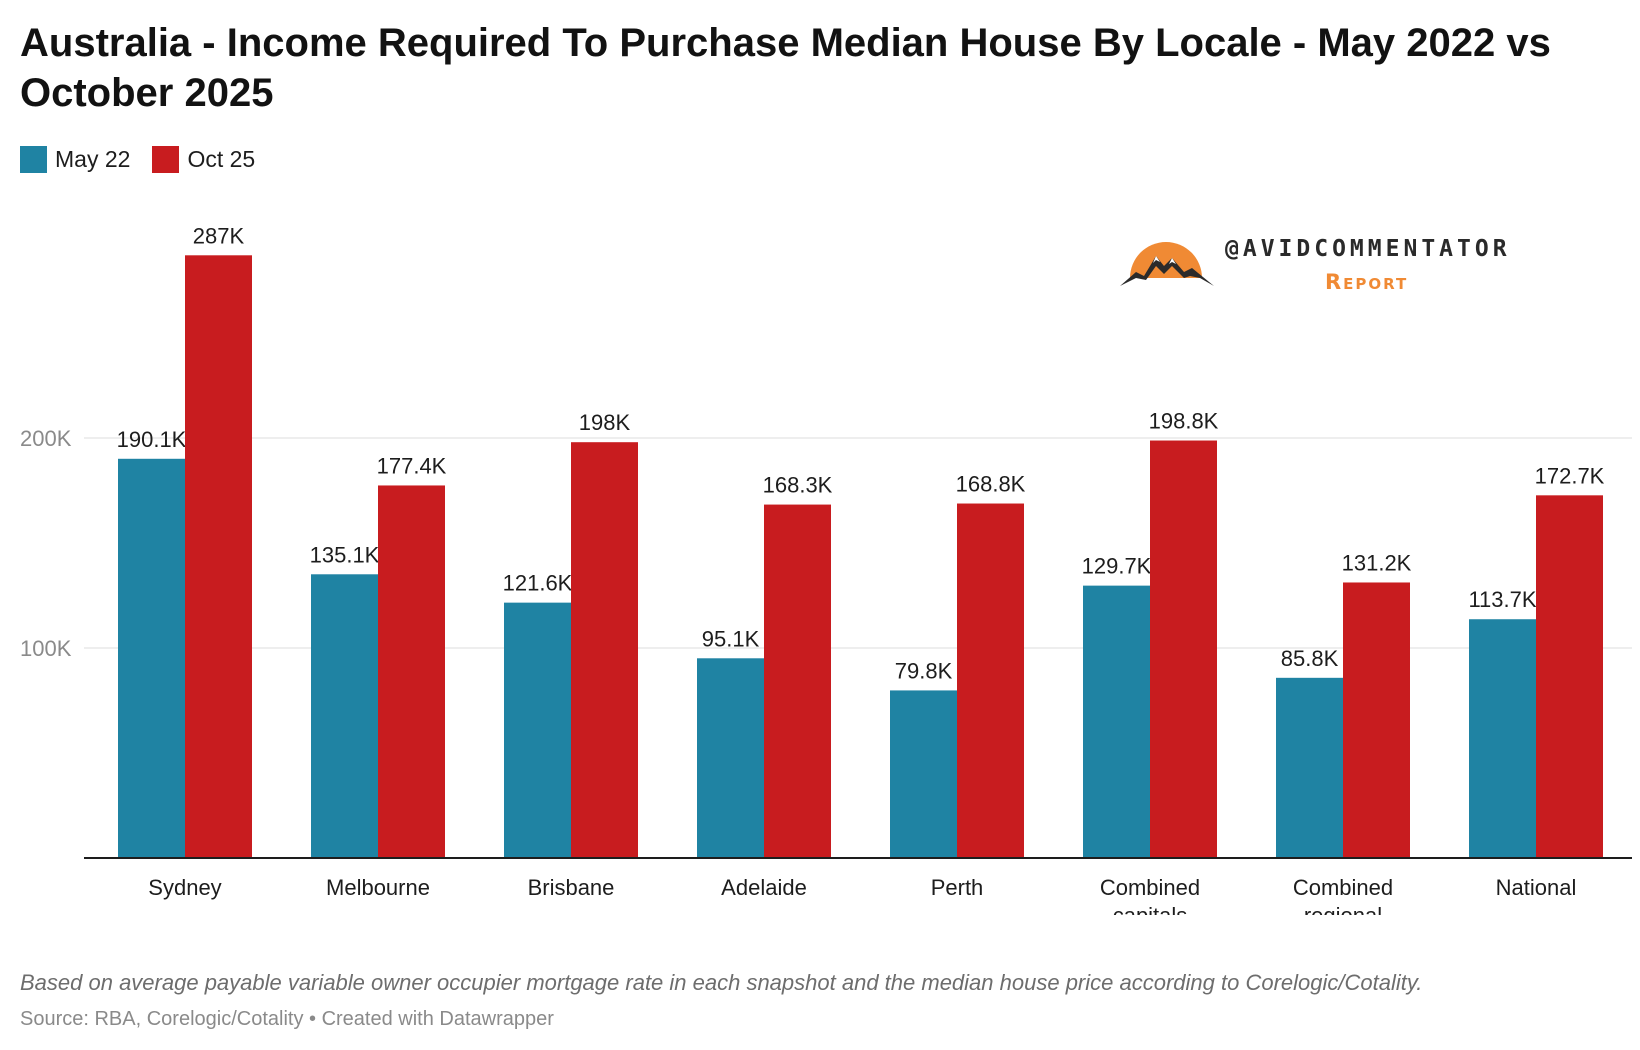 Image resolution: width=1640 pixels, height=1050 pixels. Describe the element at coordinates (1117, 566) in the screenshot. I see `data-label: 129.7K` at that location.